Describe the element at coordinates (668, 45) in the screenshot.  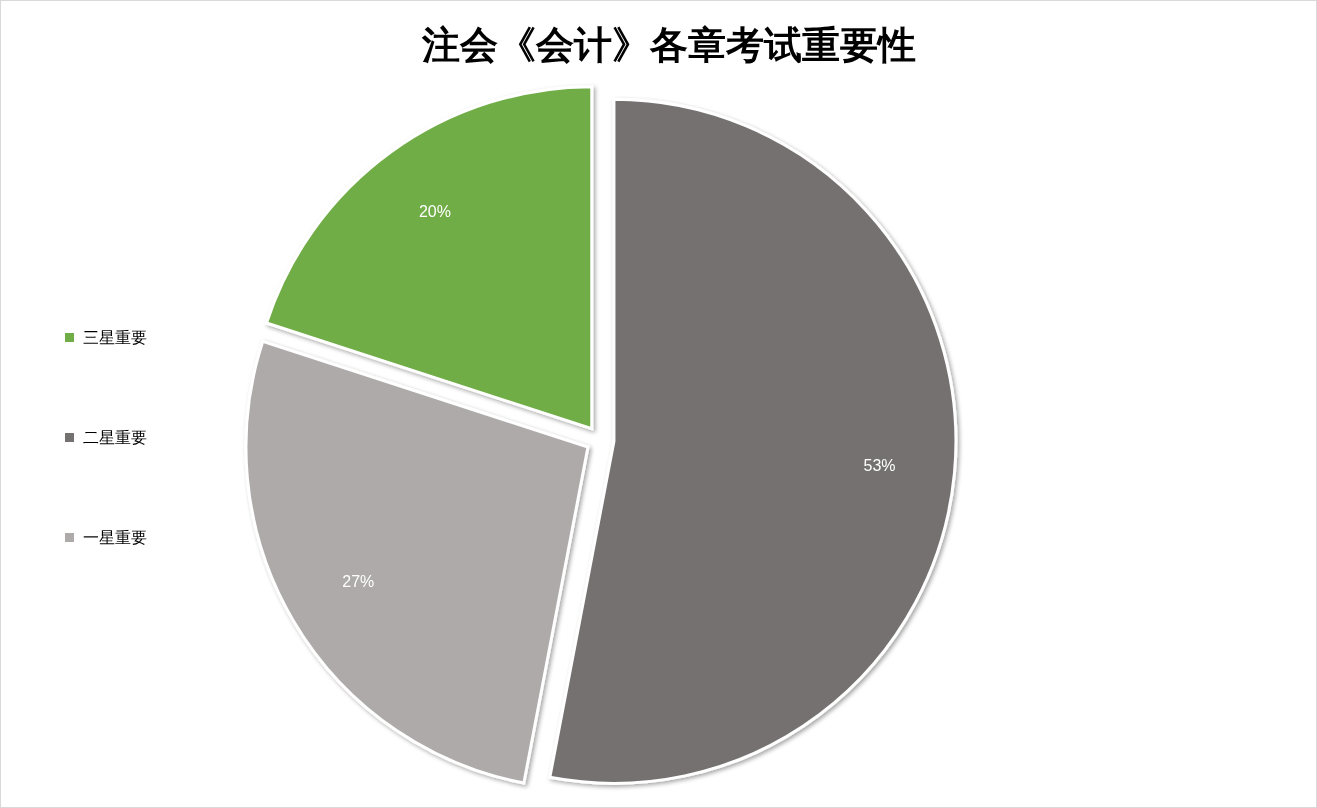
I see `chart-title: 注会《会计》各章考试重要性` at that location.